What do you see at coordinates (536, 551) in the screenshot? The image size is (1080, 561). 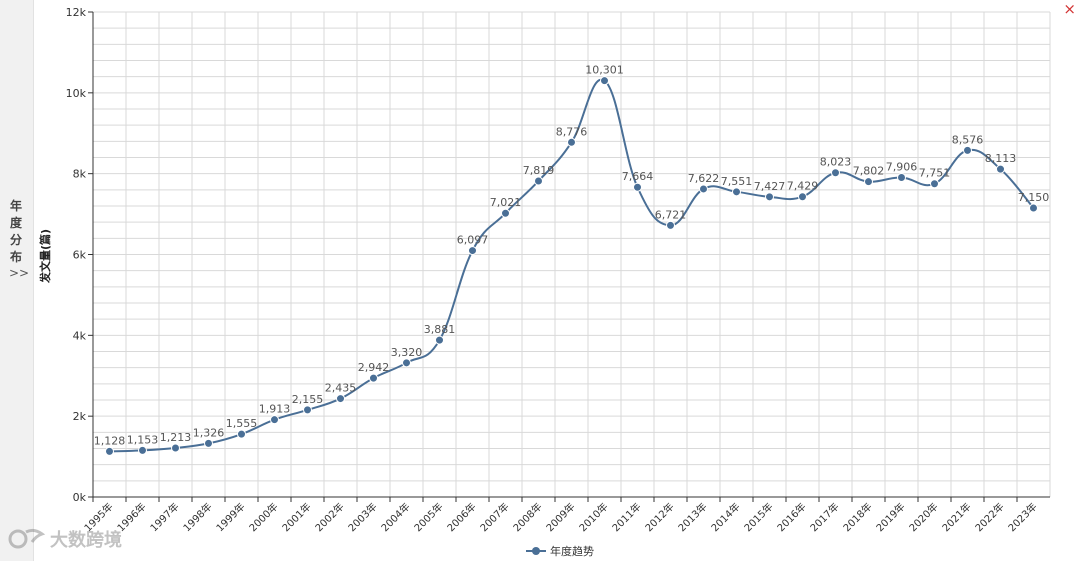 I see `legend-dot-marker` at bounding box center [536, 551].